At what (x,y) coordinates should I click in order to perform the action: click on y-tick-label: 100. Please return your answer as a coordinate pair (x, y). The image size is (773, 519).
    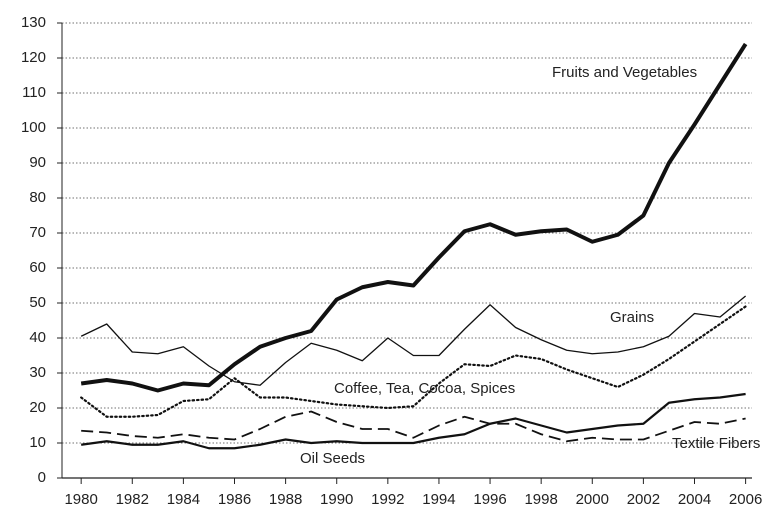
    Looking at the image, I should click on (33, 127).